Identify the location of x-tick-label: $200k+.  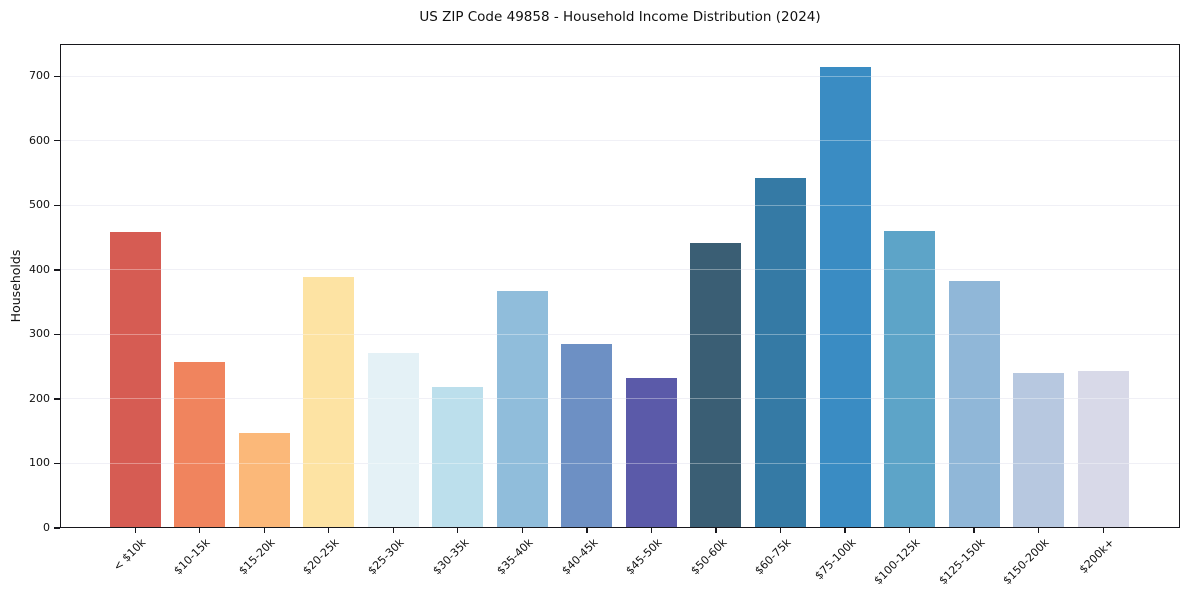
(1096, 556).